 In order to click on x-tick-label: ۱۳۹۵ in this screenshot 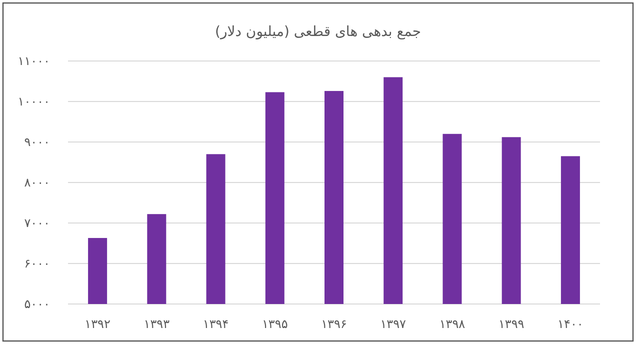, I will do `click(275, 324)`.